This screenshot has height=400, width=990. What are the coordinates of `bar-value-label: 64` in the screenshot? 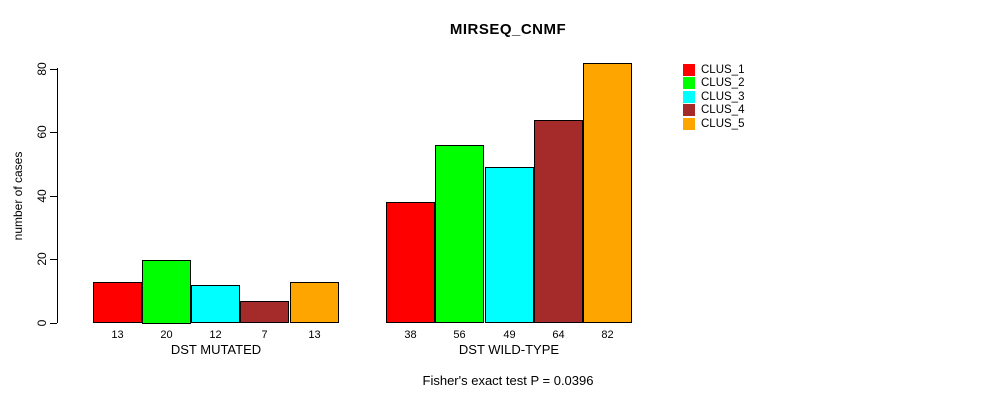 It's located at (558, 335).